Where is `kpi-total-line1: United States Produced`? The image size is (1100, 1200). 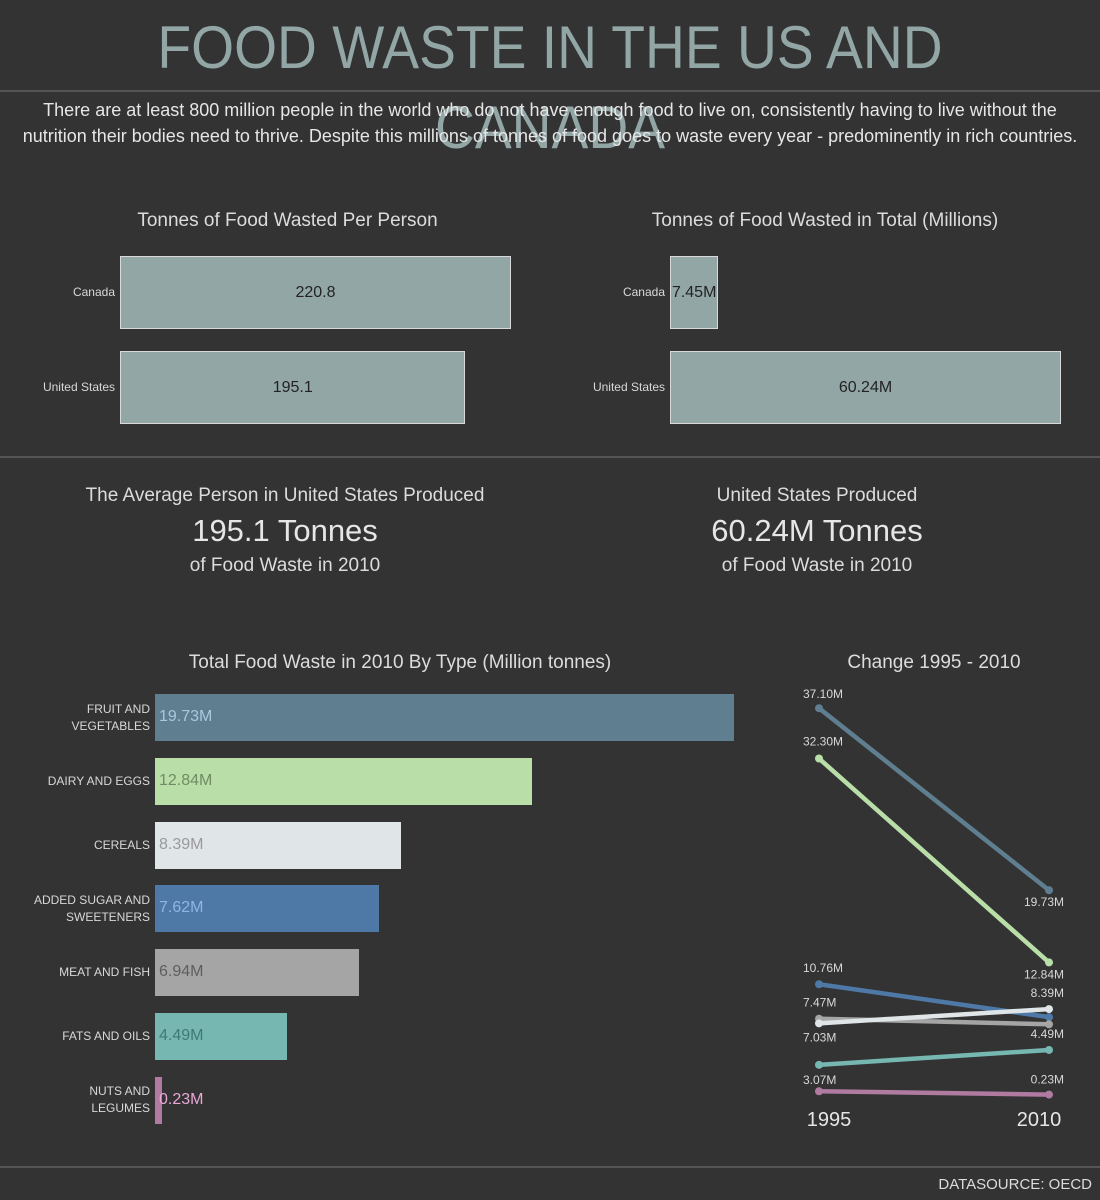 kpi-total-line1: United States Produced is located at coordinates (817, 495).